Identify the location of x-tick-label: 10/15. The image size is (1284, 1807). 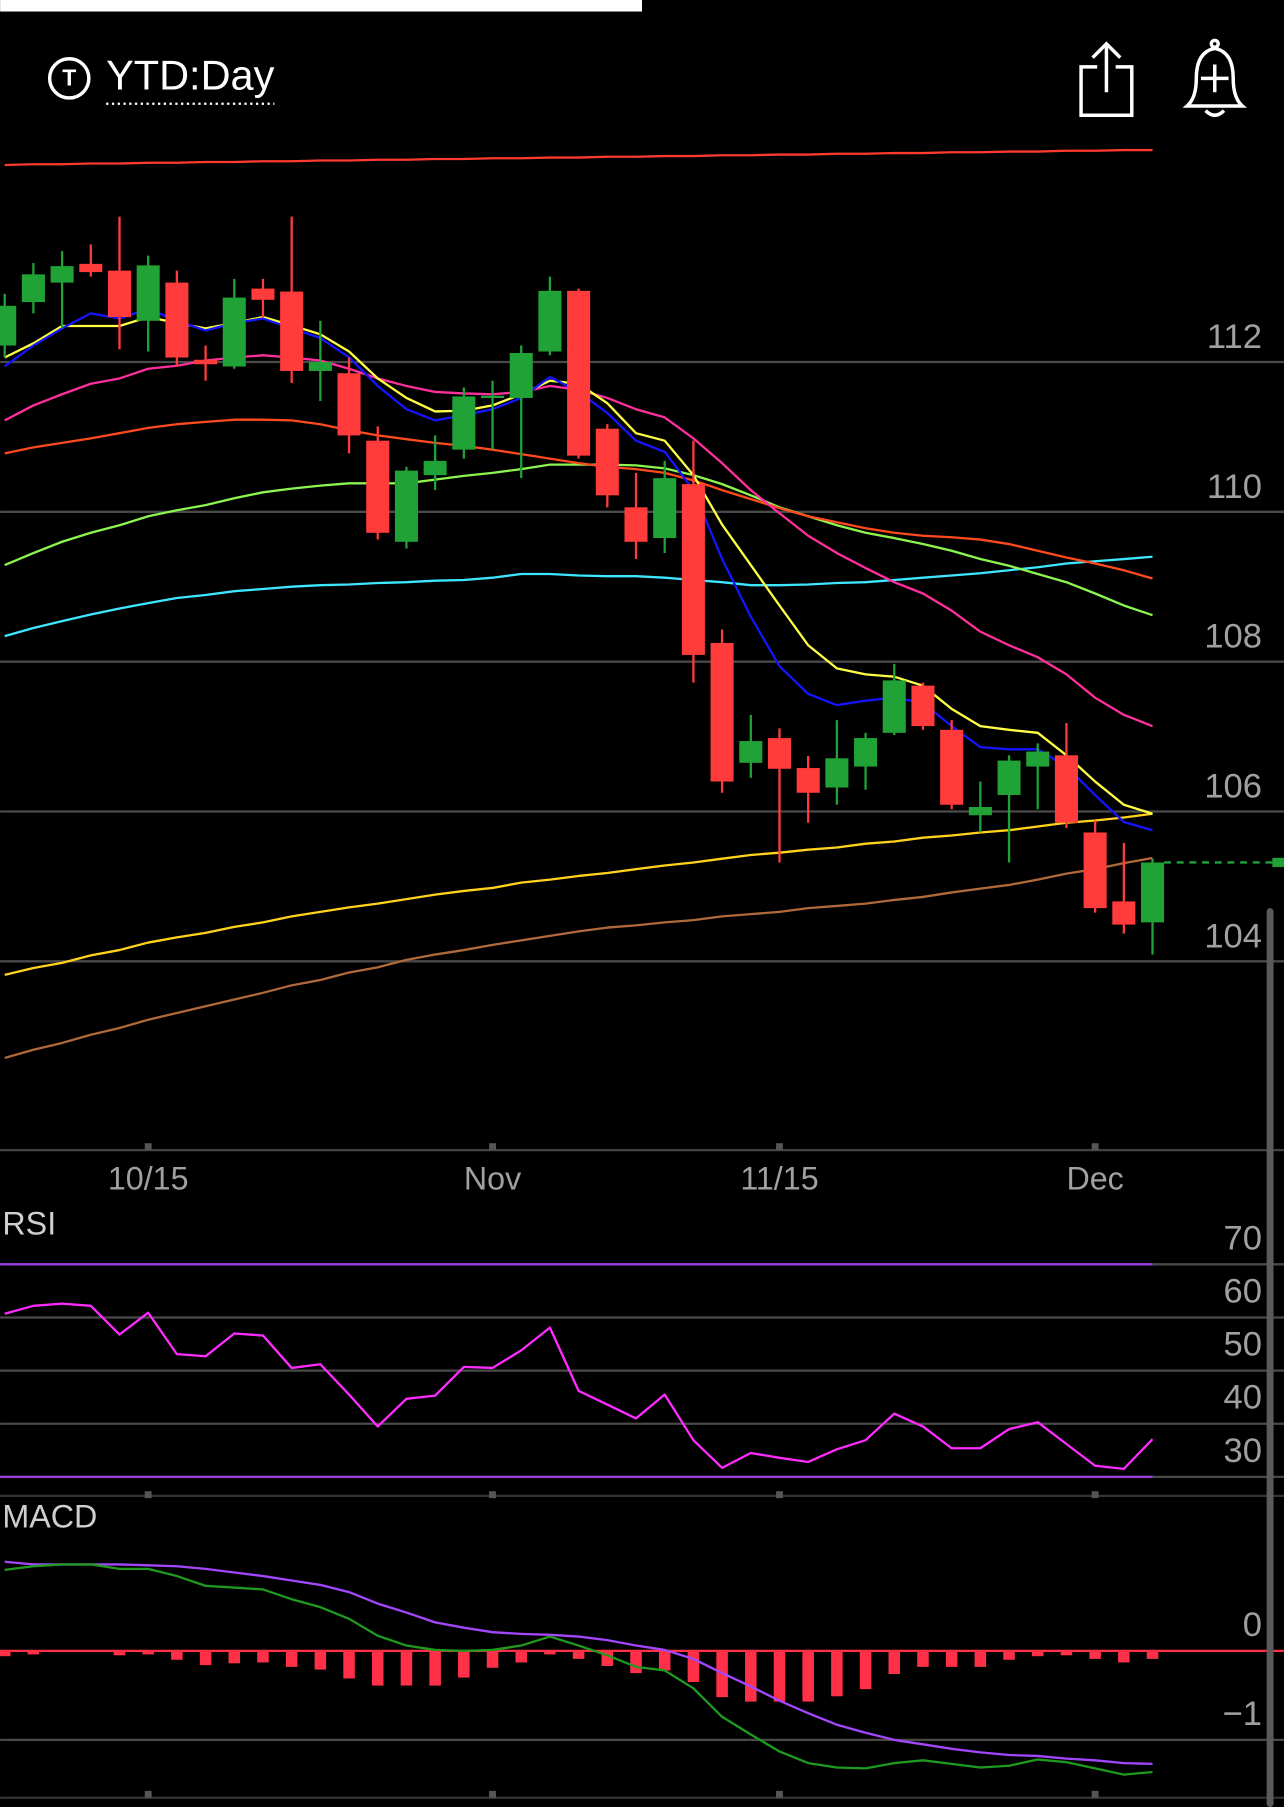
(148, 1179).